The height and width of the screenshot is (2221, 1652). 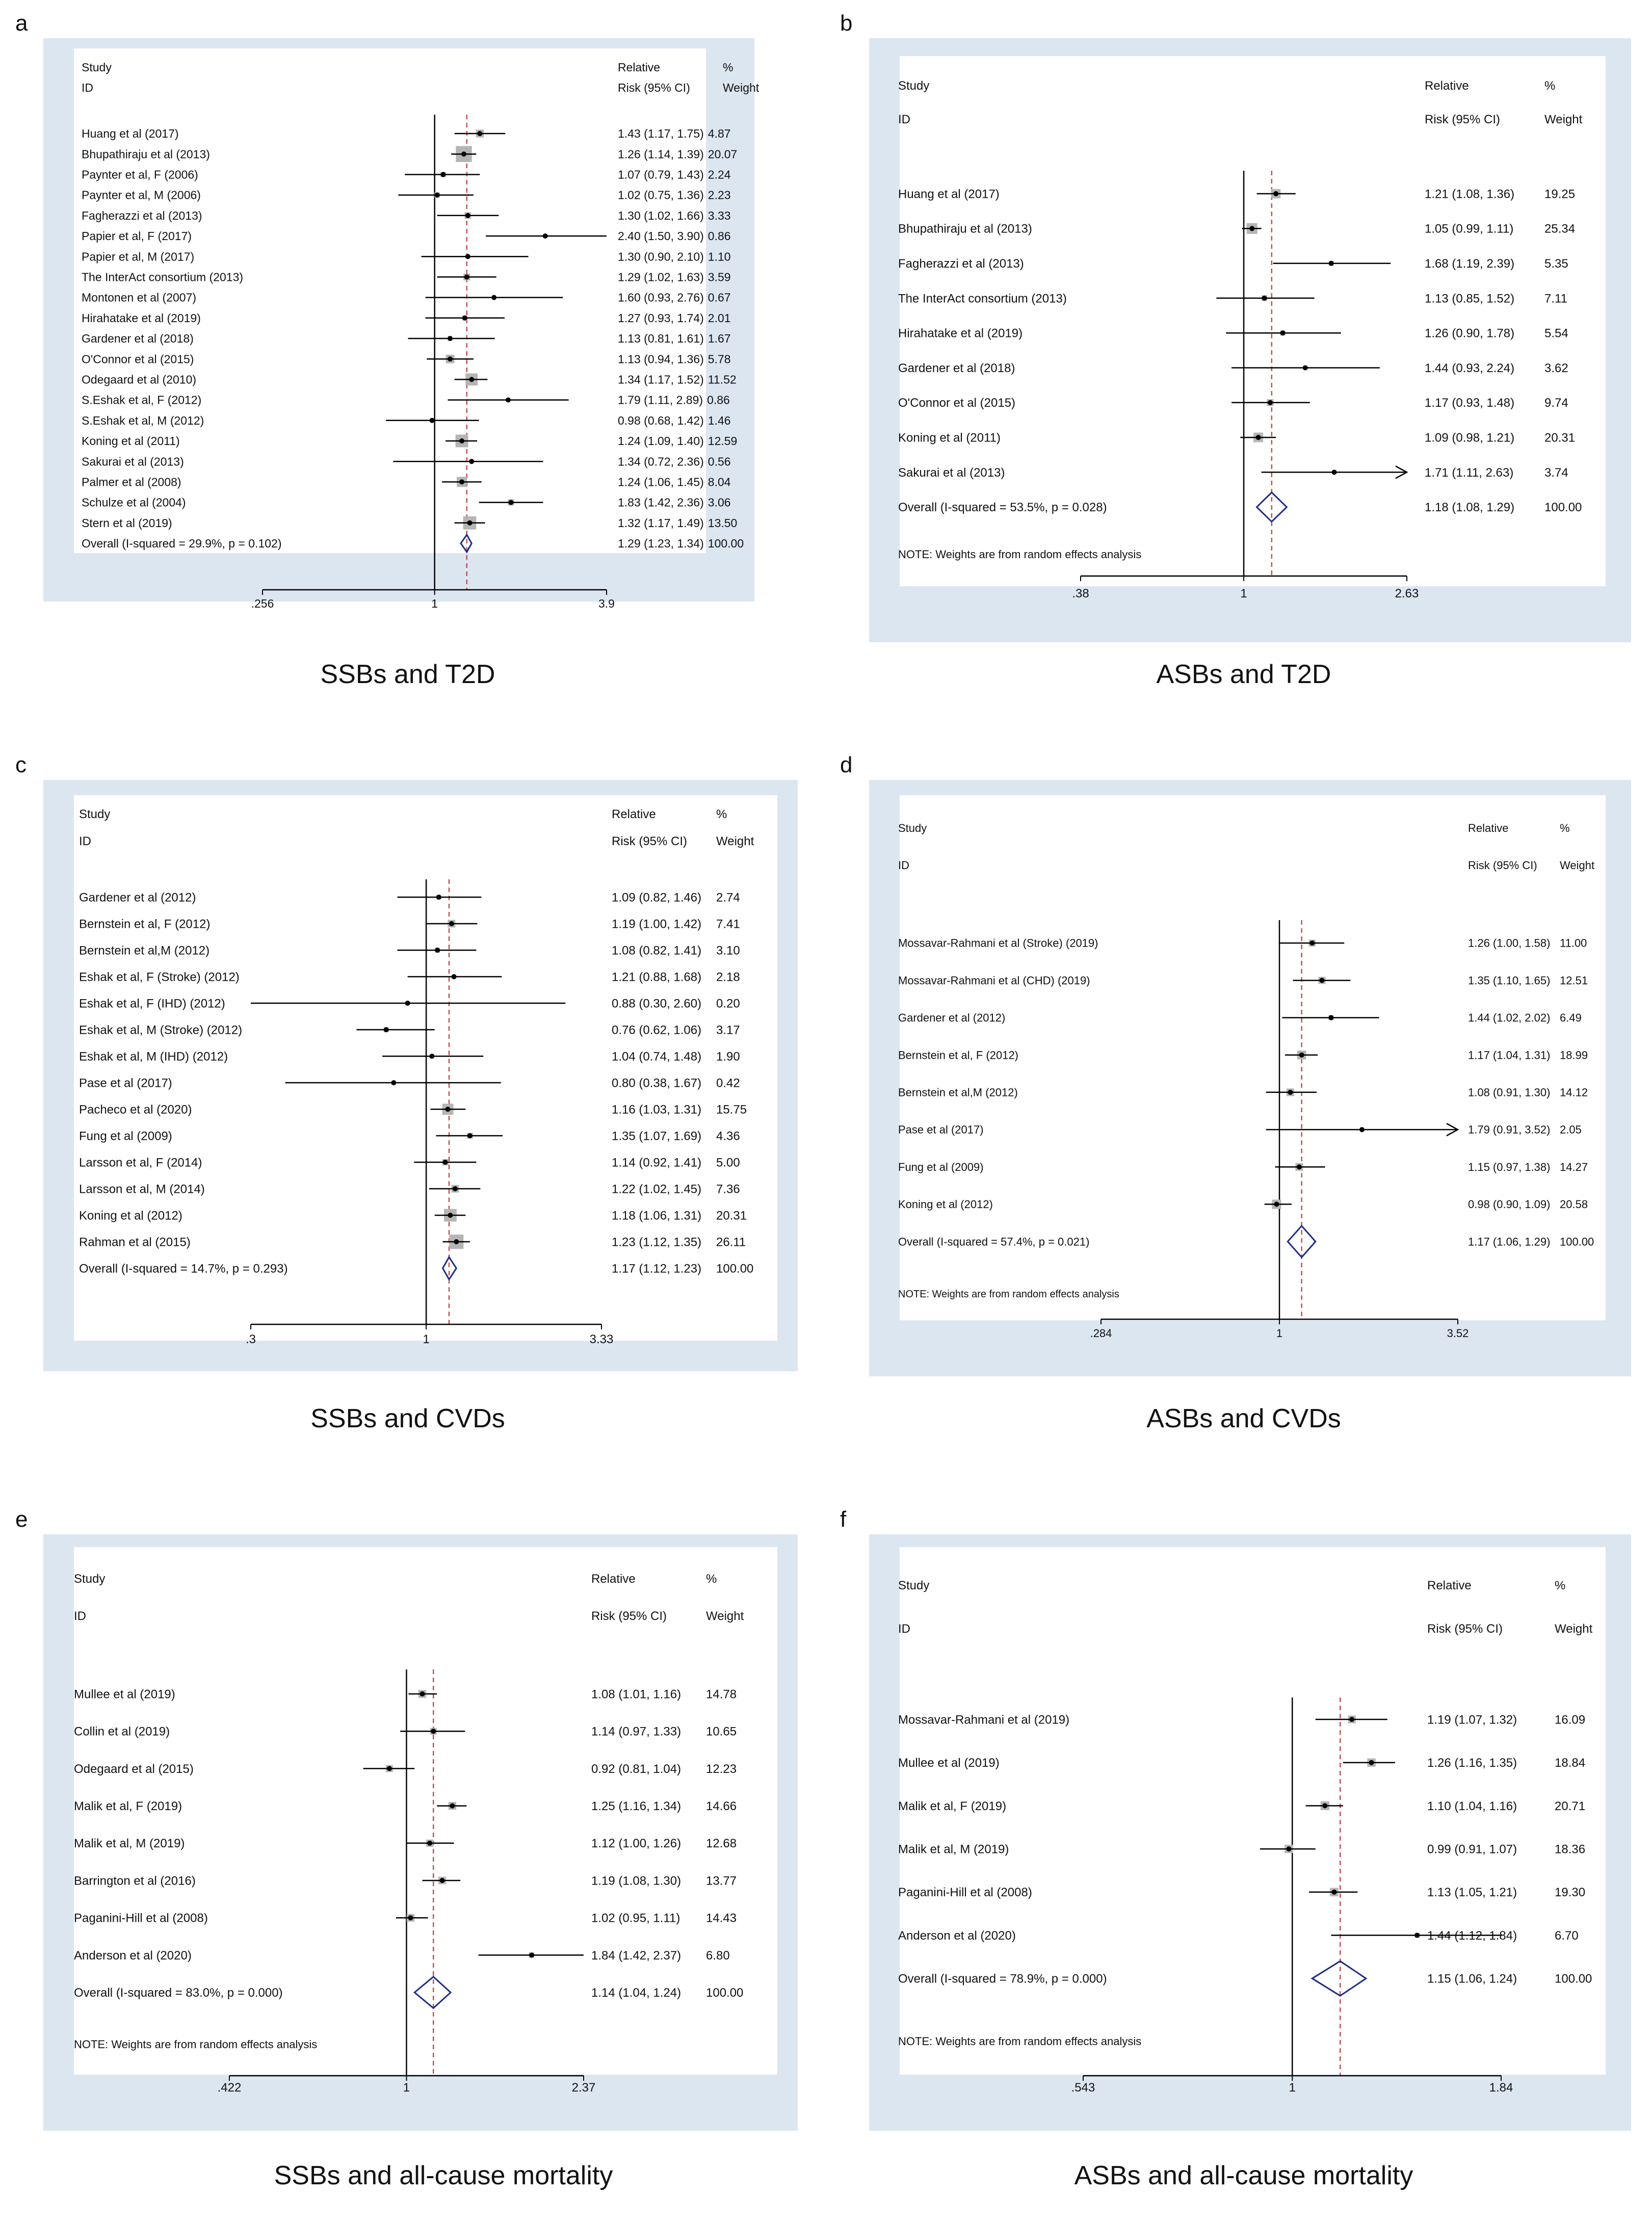 What do you see at coordinates (656, 1269) in the screenshot?
I see `overall-ci: 1.17 (1.12, 1.23)` at bounding box center [656, 1269].